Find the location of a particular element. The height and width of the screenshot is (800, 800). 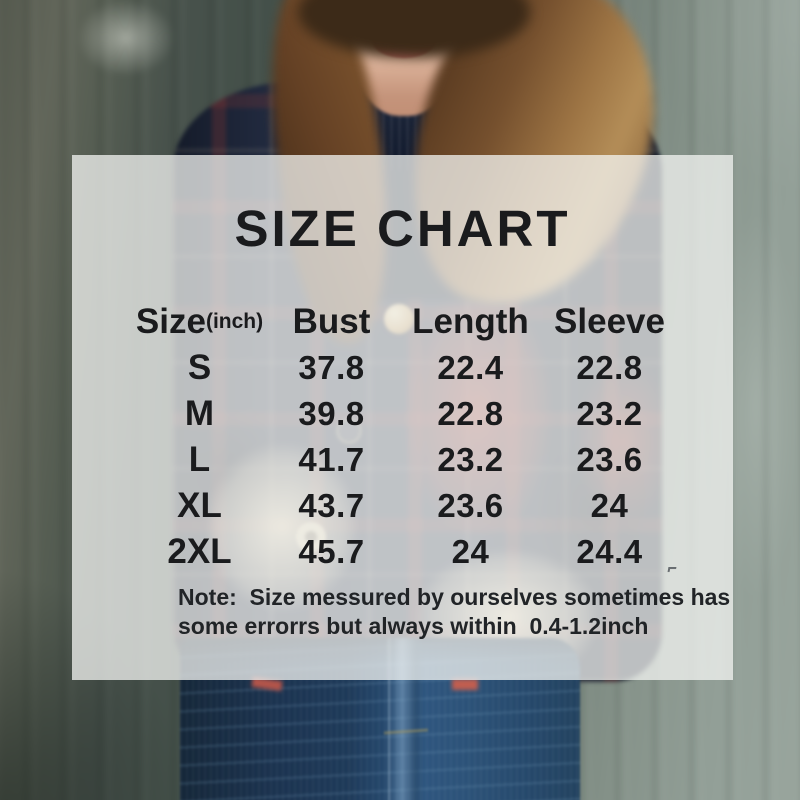

row-l-sleeve: 23.6 is located at coordinates (609, 459).